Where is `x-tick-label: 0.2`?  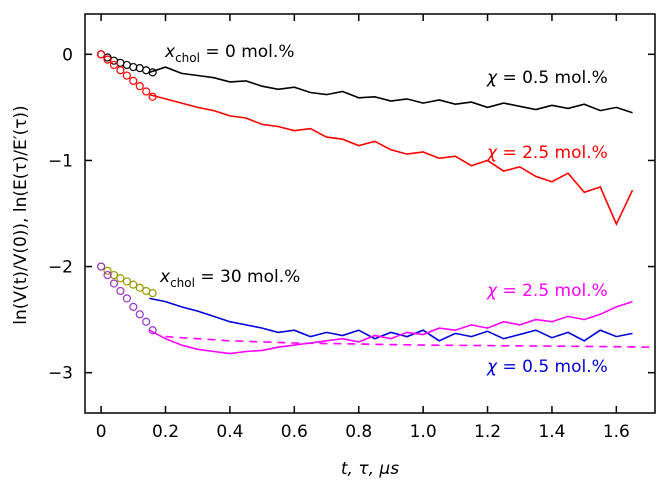 x-tick-label: 0.2 is located at coordinates (165, 432).